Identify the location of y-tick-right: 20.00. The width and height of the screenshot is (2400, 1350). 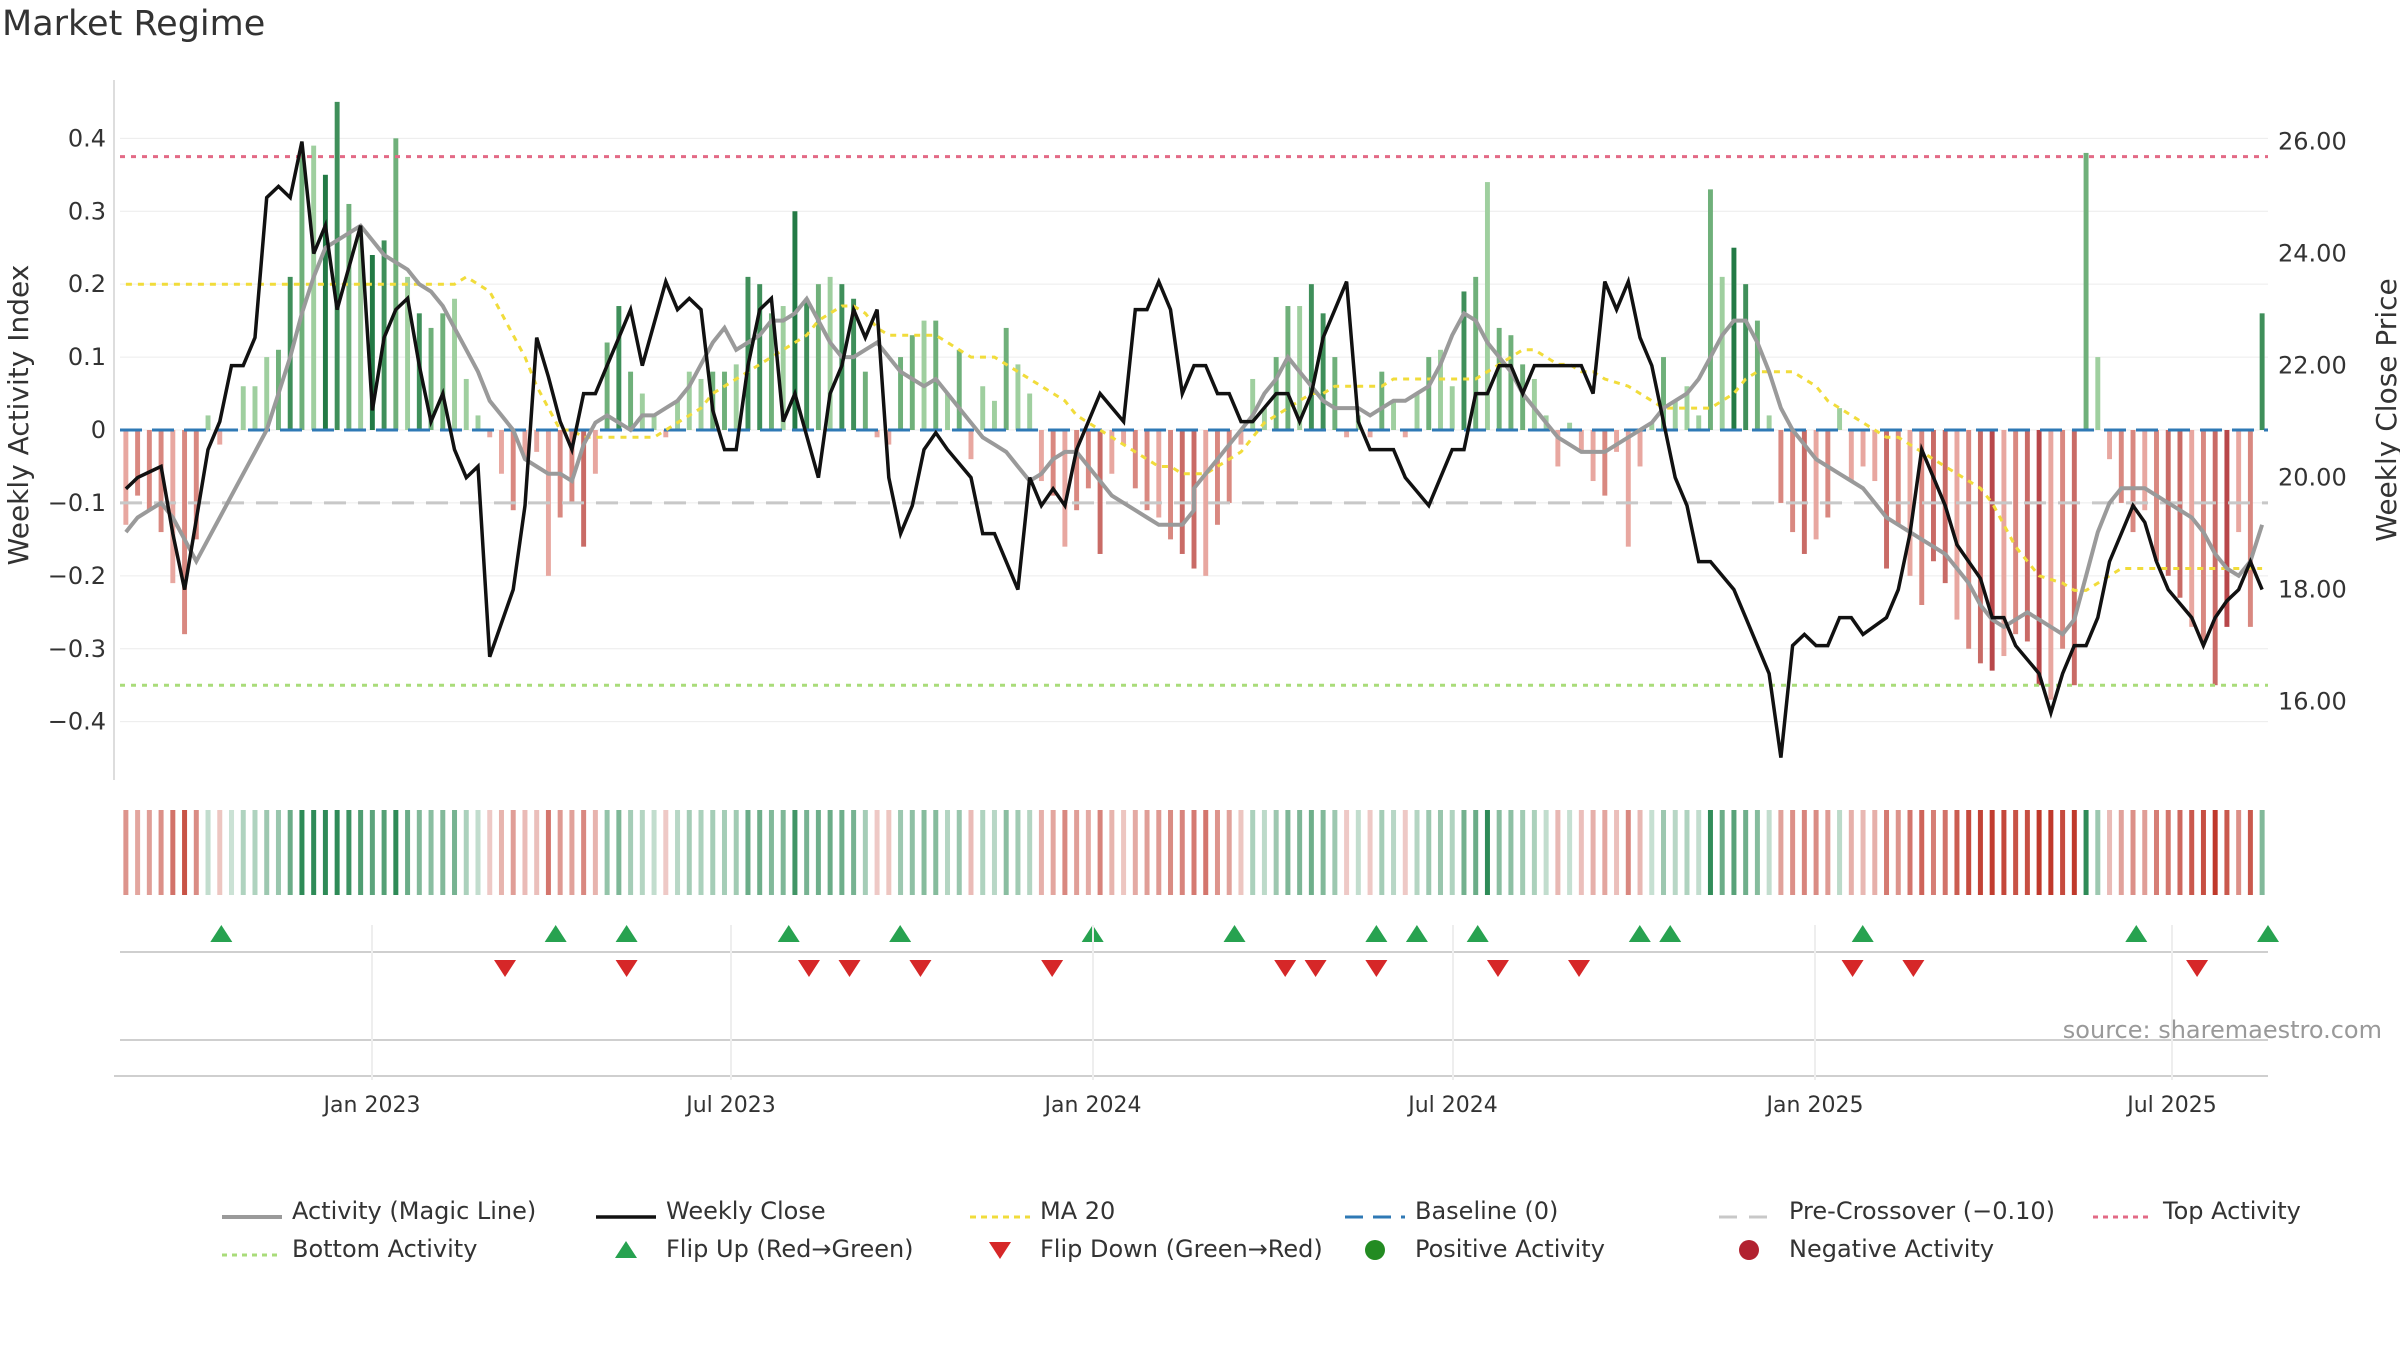
(2312, 478).